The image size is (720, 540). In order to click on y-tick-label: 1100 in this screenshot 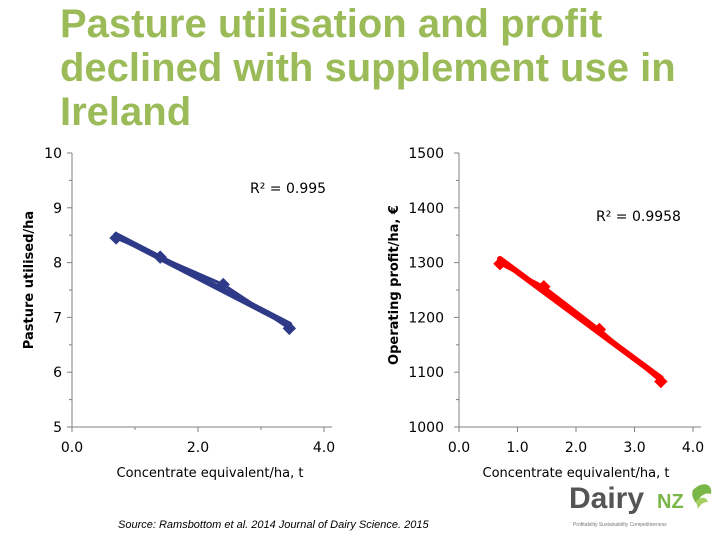, I will do `click(426, 373)`.